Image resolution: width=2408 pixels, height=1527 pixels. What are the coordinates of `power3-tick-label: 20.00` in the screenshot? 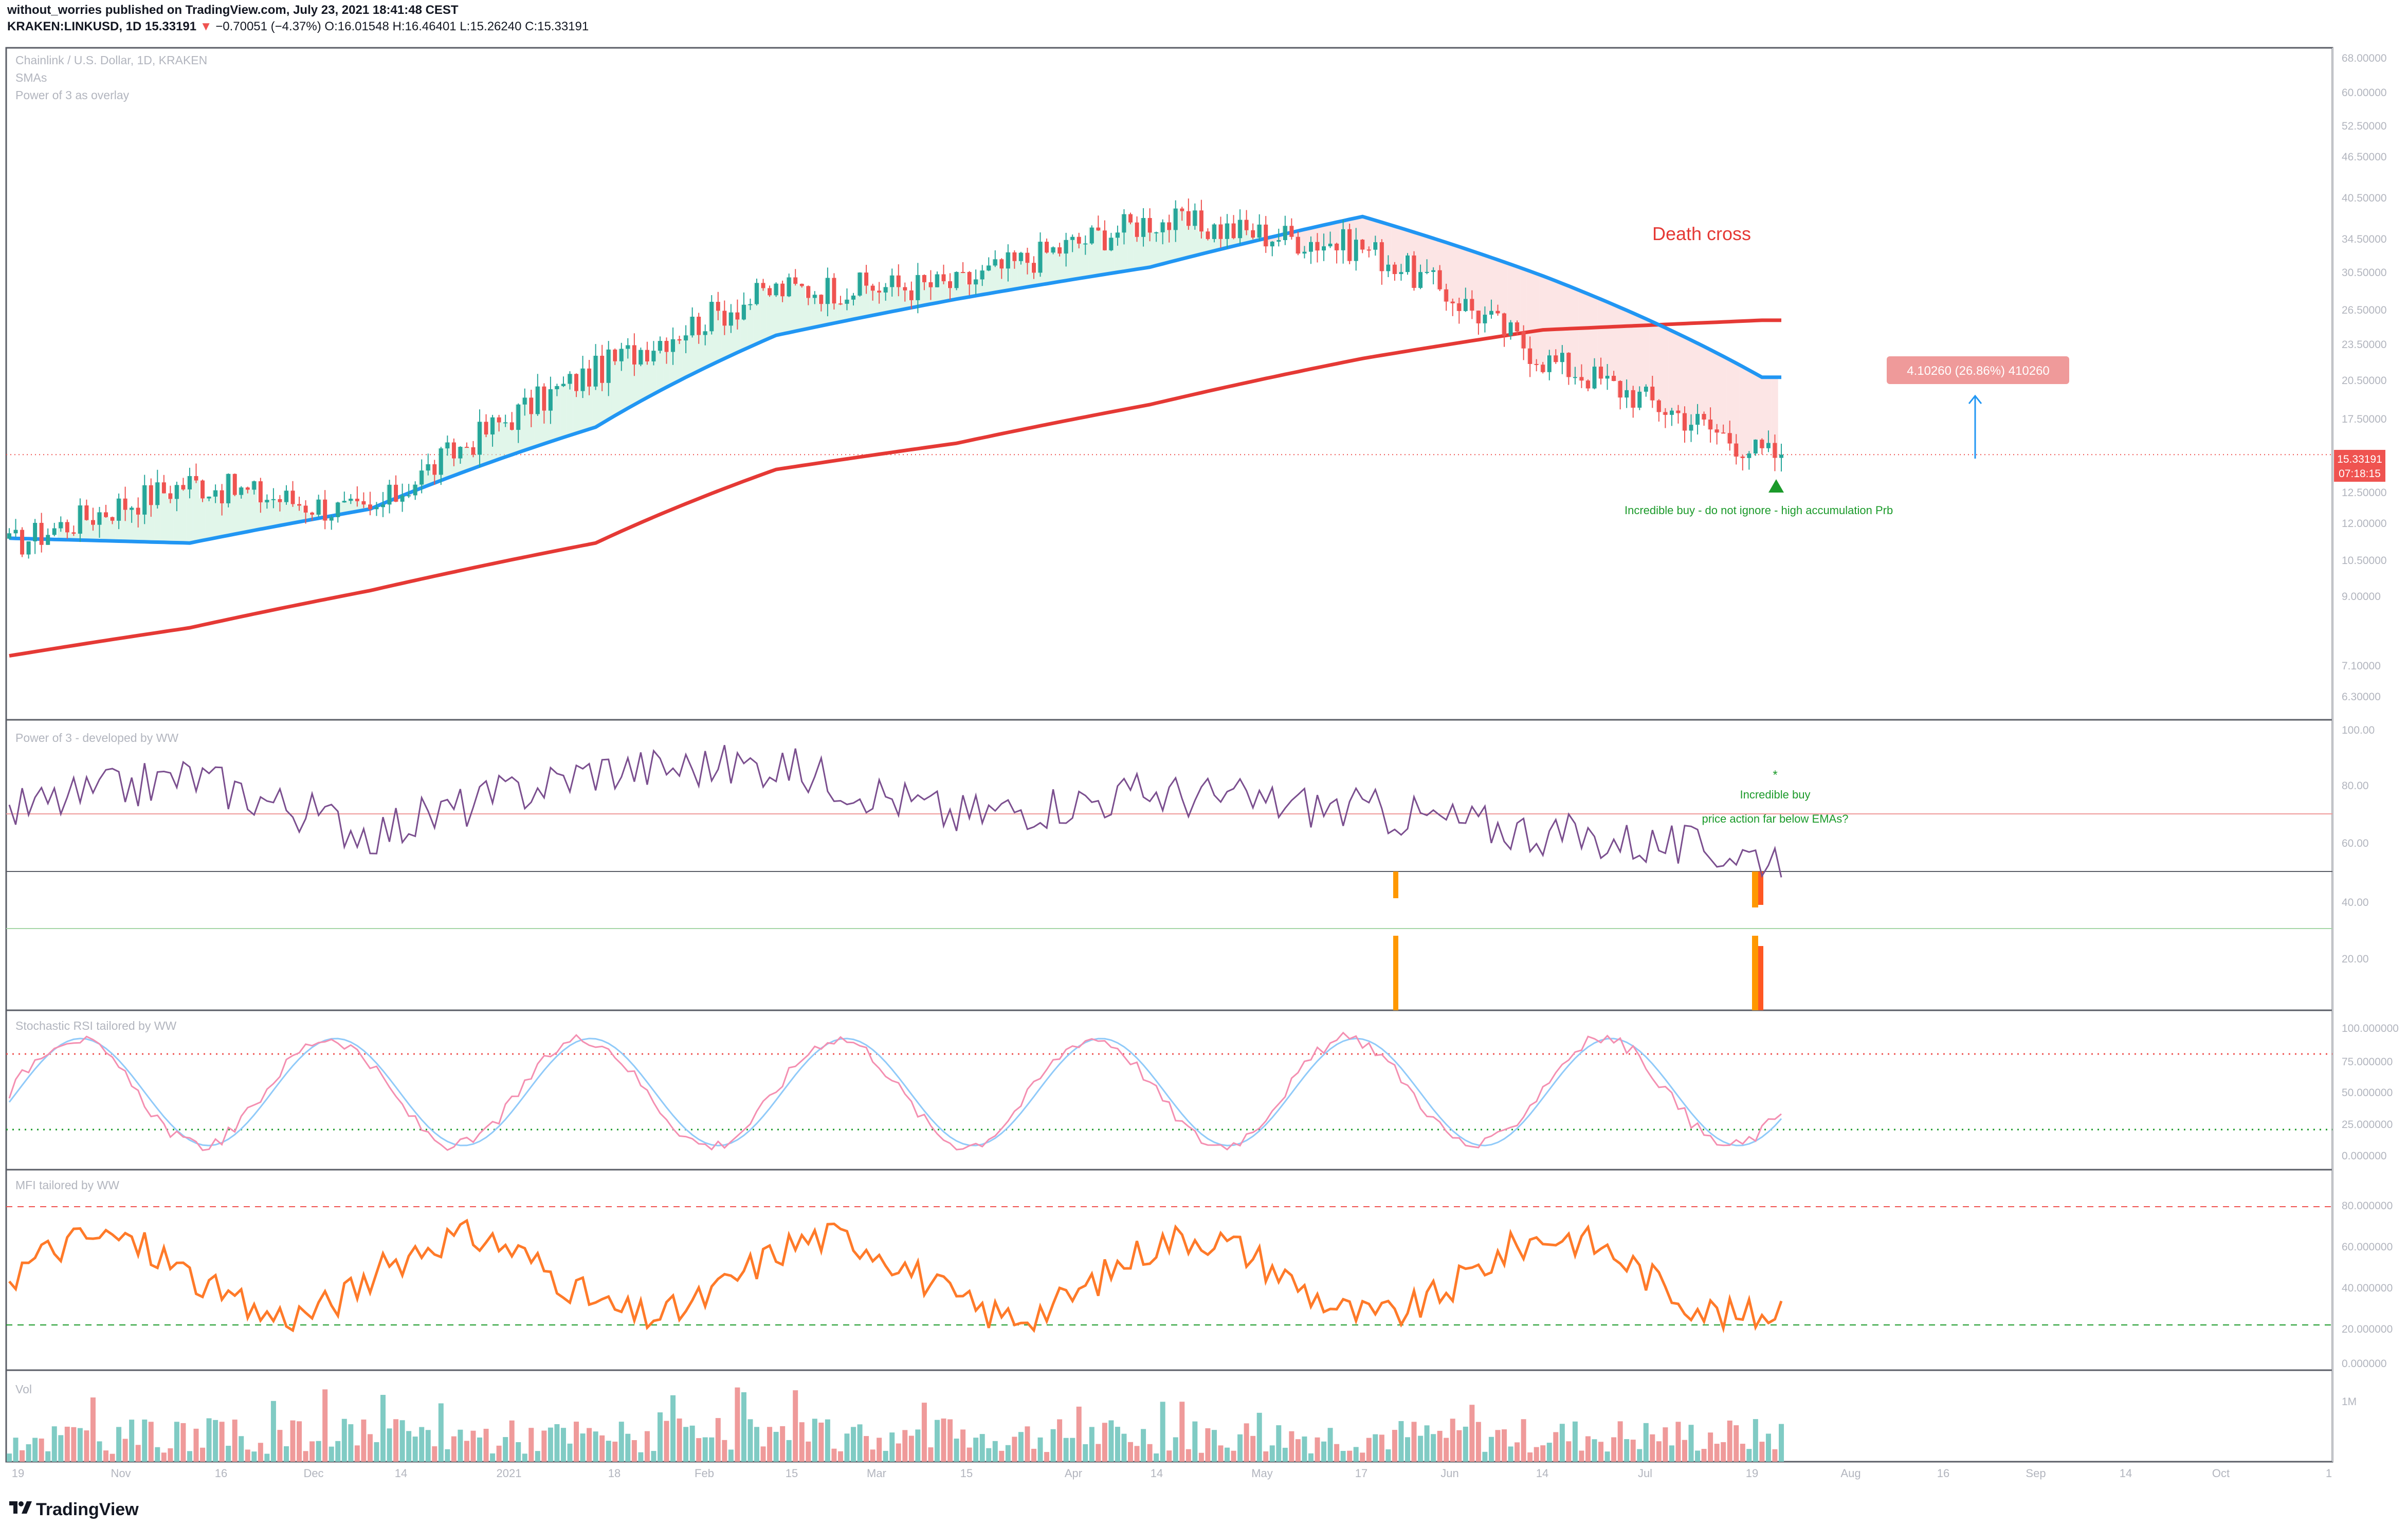 It's located at (2356, 959).